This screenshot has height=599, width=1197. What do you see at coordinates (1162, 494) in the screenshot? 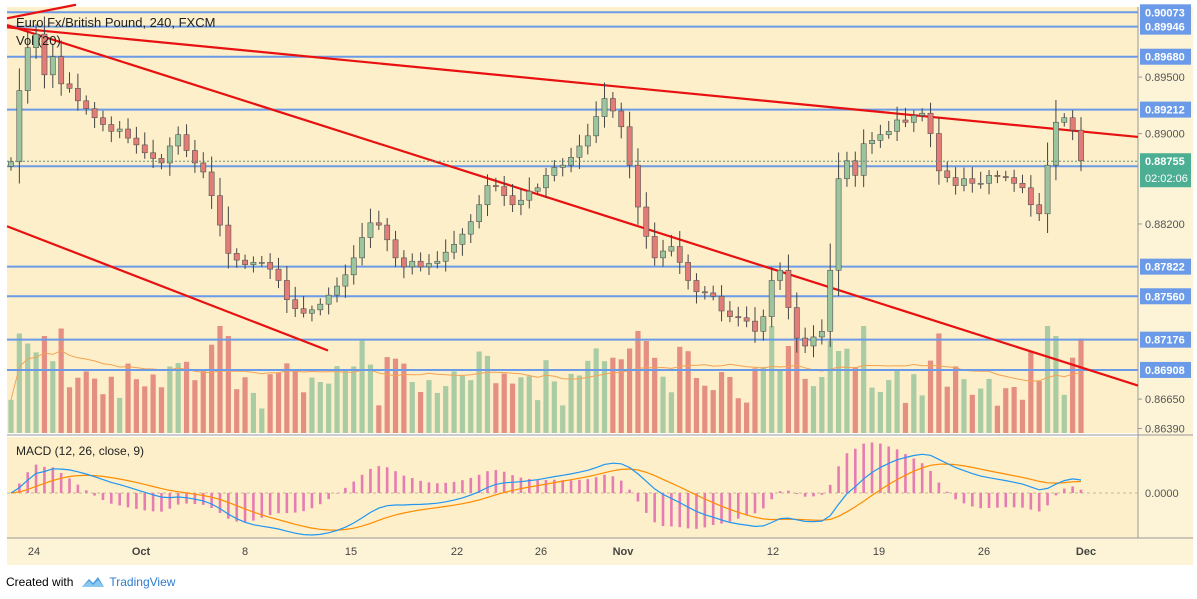
I see `macd-zero-label: 0.0000` at bounding box center [1162, 494].